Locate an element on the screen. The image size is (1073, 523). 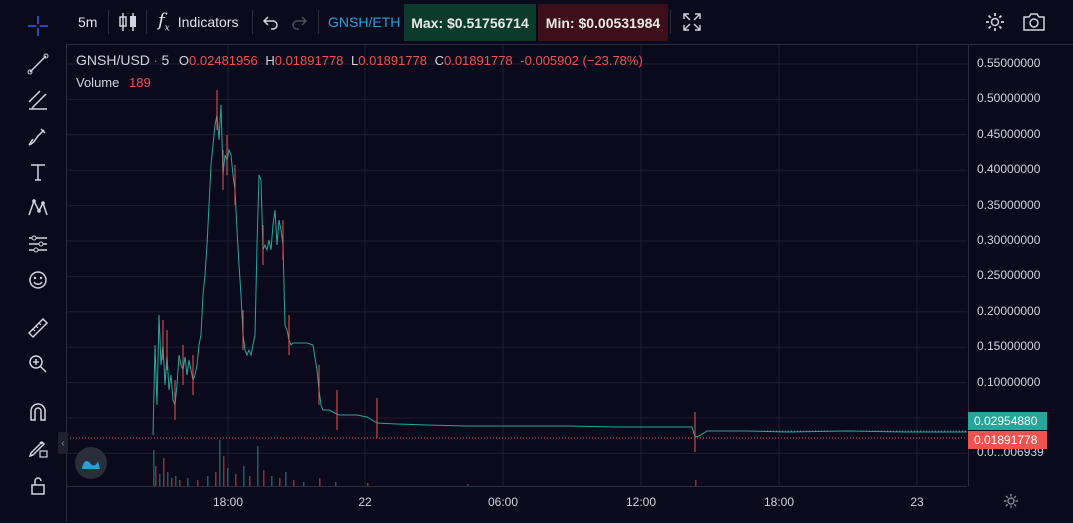
crosshair-icon is located at coordinates (38, 26).